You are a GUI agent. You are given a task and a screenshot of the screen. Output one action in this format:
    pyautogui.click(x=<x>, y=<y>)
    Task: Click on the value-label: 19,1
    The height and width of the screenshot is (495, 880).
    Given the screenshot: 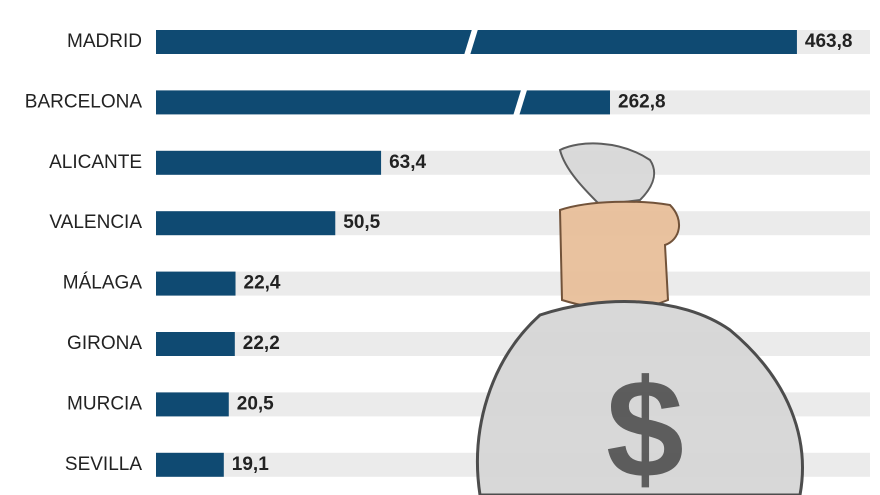 What is the action you would take?
    pyautogui.click(x=250, y=464)
    